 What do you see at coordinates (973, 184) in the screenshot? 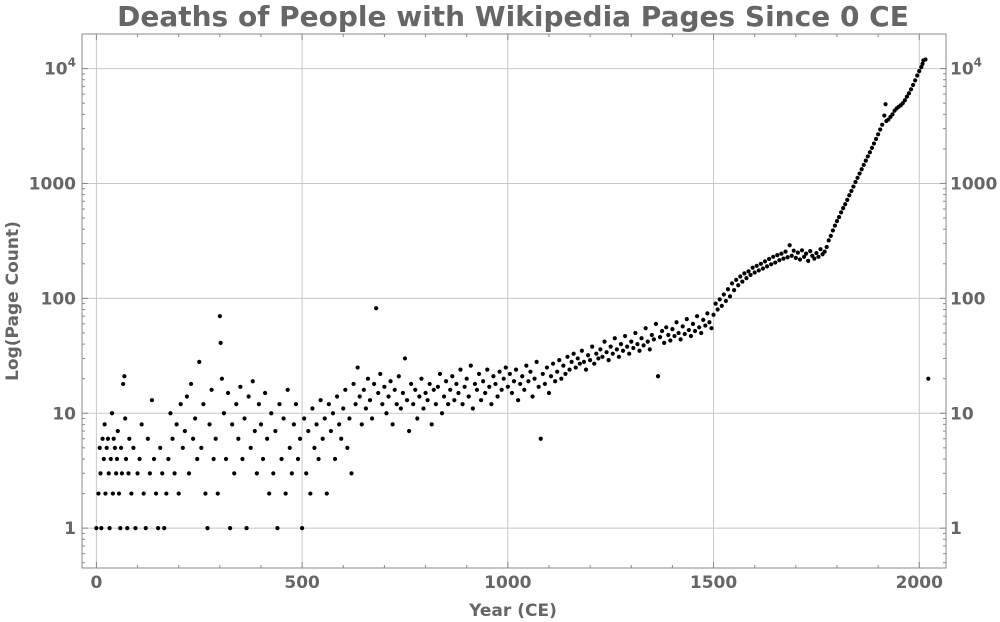
I see `y-tick-label-right: 1000` at bounding box center [973, 184].